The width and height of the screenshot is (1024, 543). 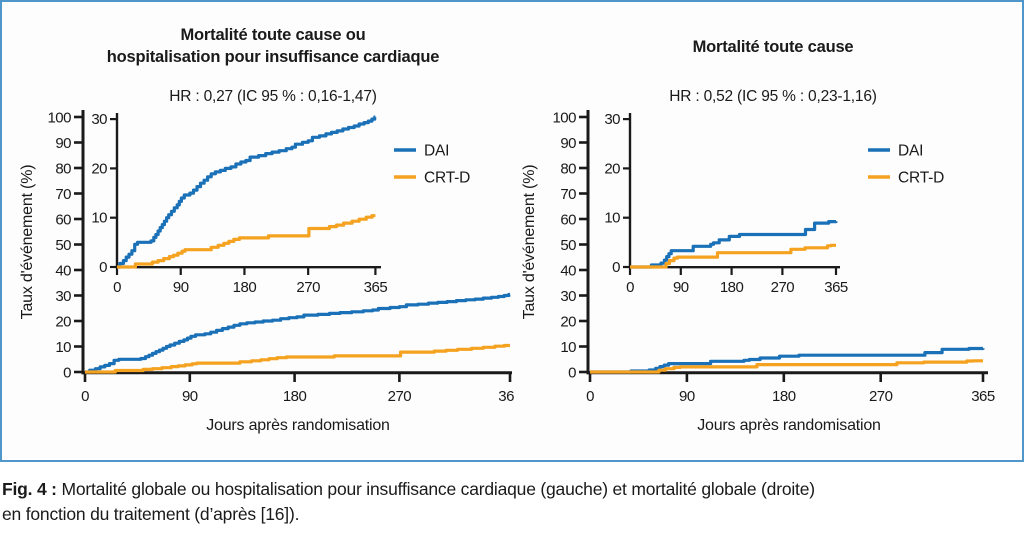 I want to click on panel-title: Mortalité toute cause, so click(x=773, y=47).